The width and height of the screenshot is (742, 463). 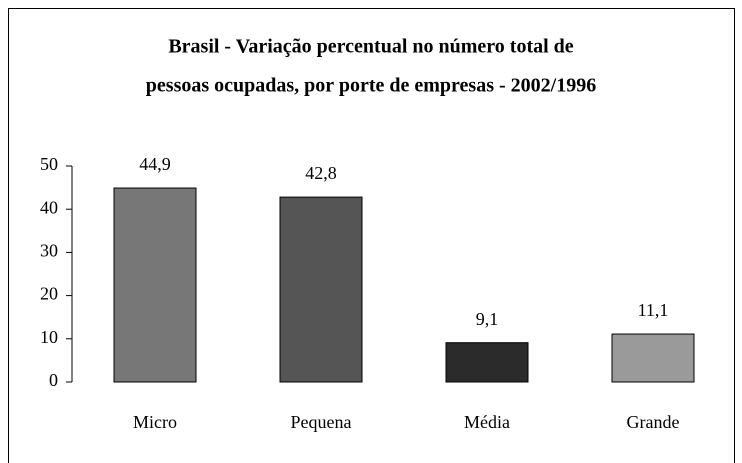 What do you see at coordinates (49, 294) in the screenshot?
I see `y-tick-label: 20` at bounding box center [49, 294].